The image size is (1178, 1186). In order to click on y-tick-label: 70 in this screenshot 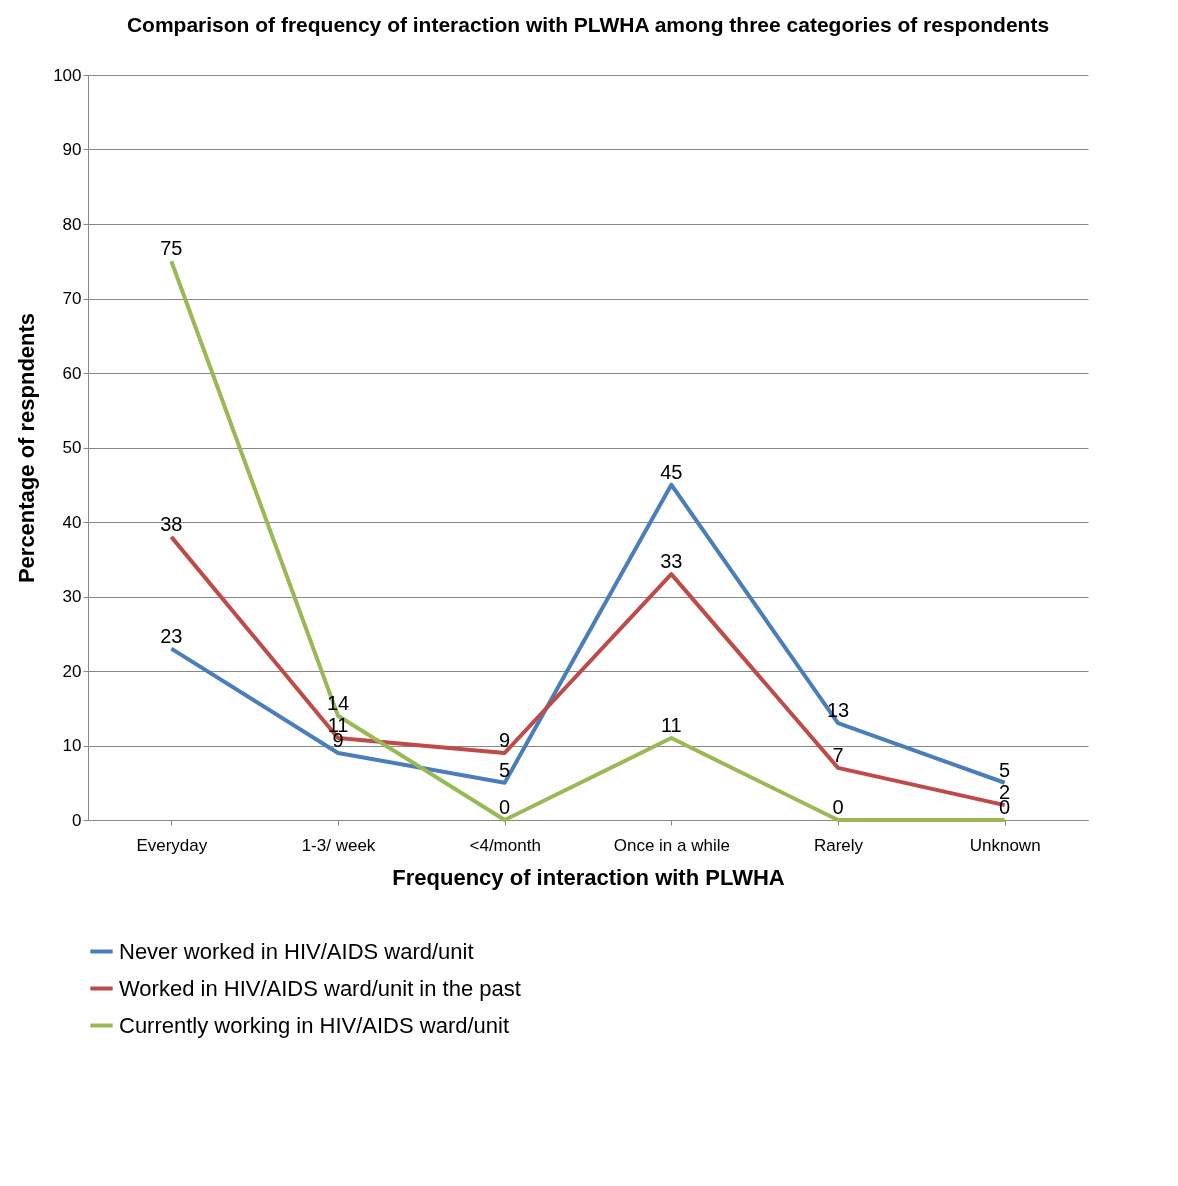, I will do `click(72, 298)`.